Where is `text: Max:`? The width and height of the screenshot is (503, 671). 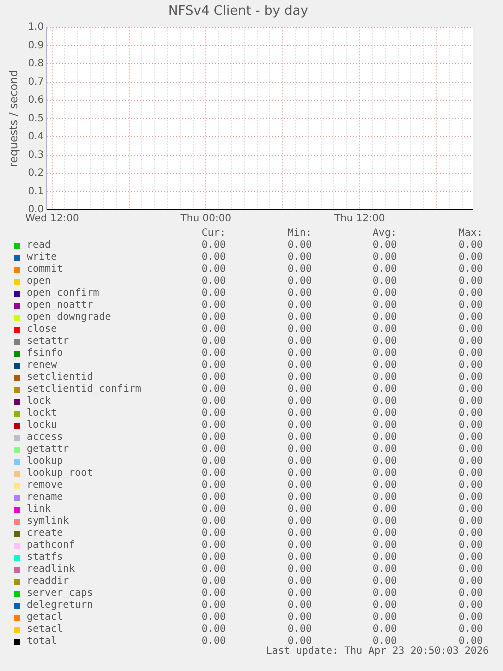 text: Max: is located at coordinates (470, 234).